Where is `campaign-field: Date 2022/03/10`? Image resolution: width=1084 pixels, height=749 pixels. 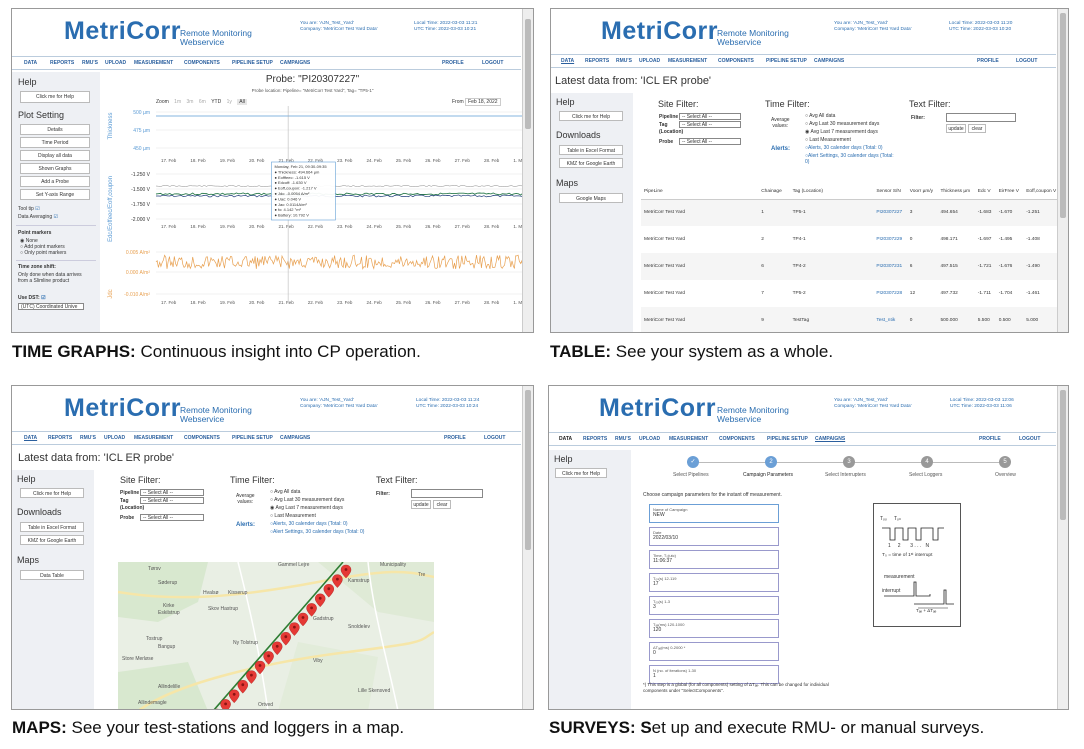
campaign-field: Date 2022/03/10 is located at coordinates (714, 536).